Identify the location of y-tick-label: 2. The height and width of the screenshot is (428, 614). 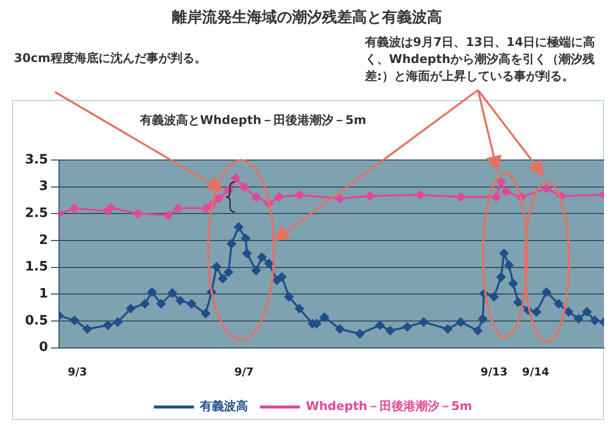
(43, 240).